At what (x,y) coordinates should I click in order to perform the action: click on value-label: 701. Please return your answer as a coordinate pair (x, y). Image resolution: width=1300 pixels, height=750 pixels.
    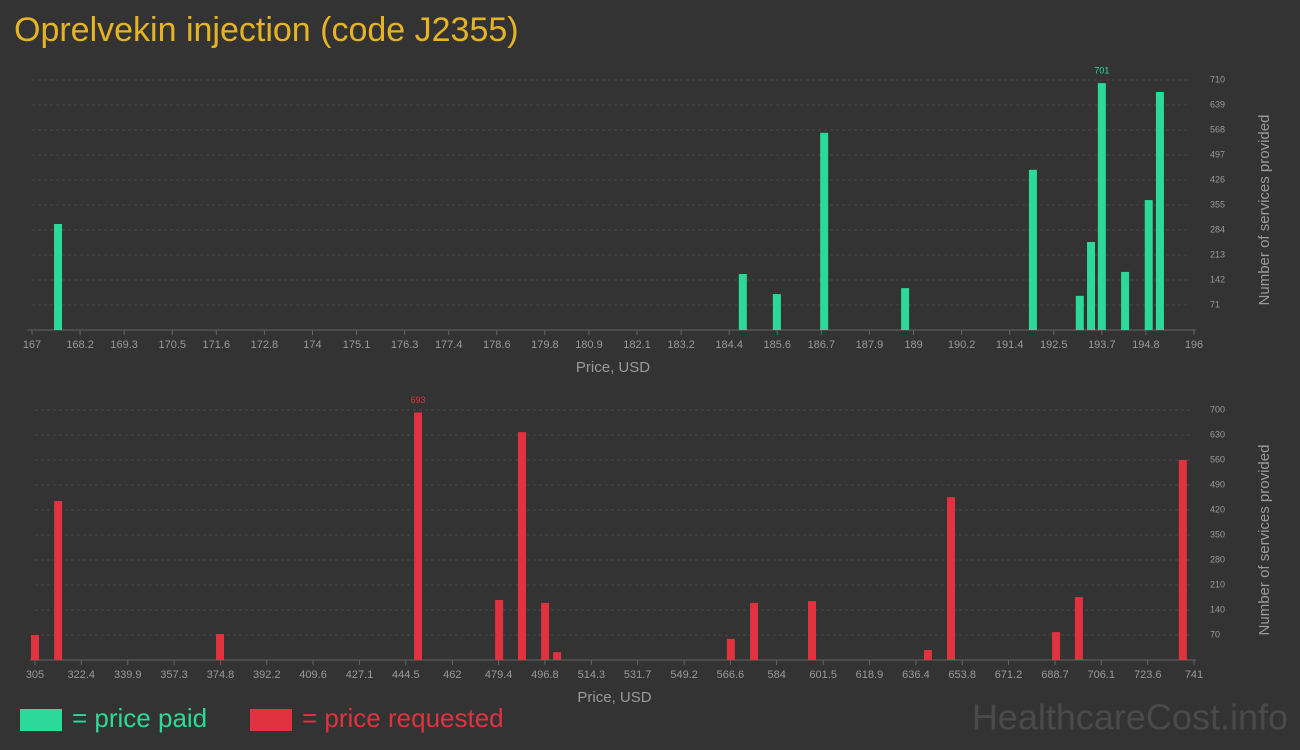
    Looking at the image, I should click on (1101, 71).